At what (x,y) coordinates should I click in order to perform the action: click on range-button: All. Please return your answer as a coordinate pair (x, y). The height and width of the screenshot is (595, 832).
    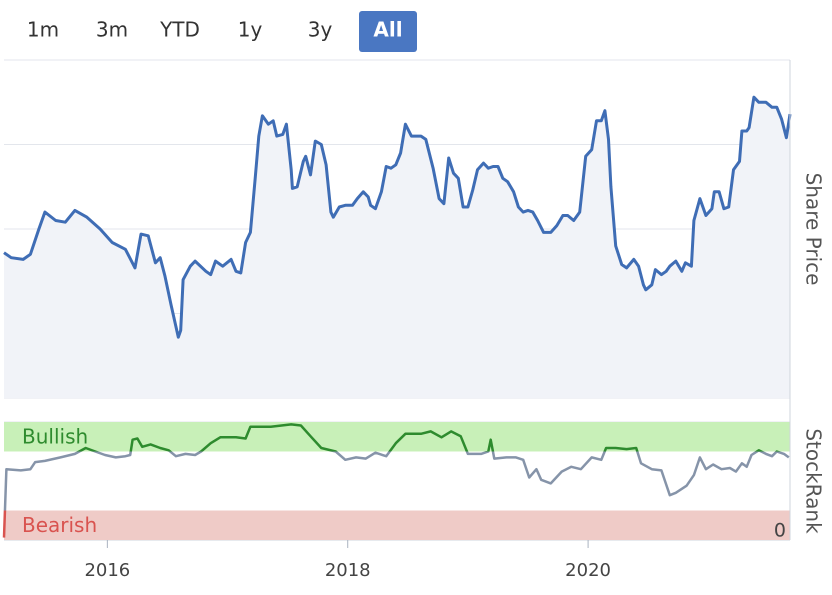
    Looking at the image, I should click on (388, 31).